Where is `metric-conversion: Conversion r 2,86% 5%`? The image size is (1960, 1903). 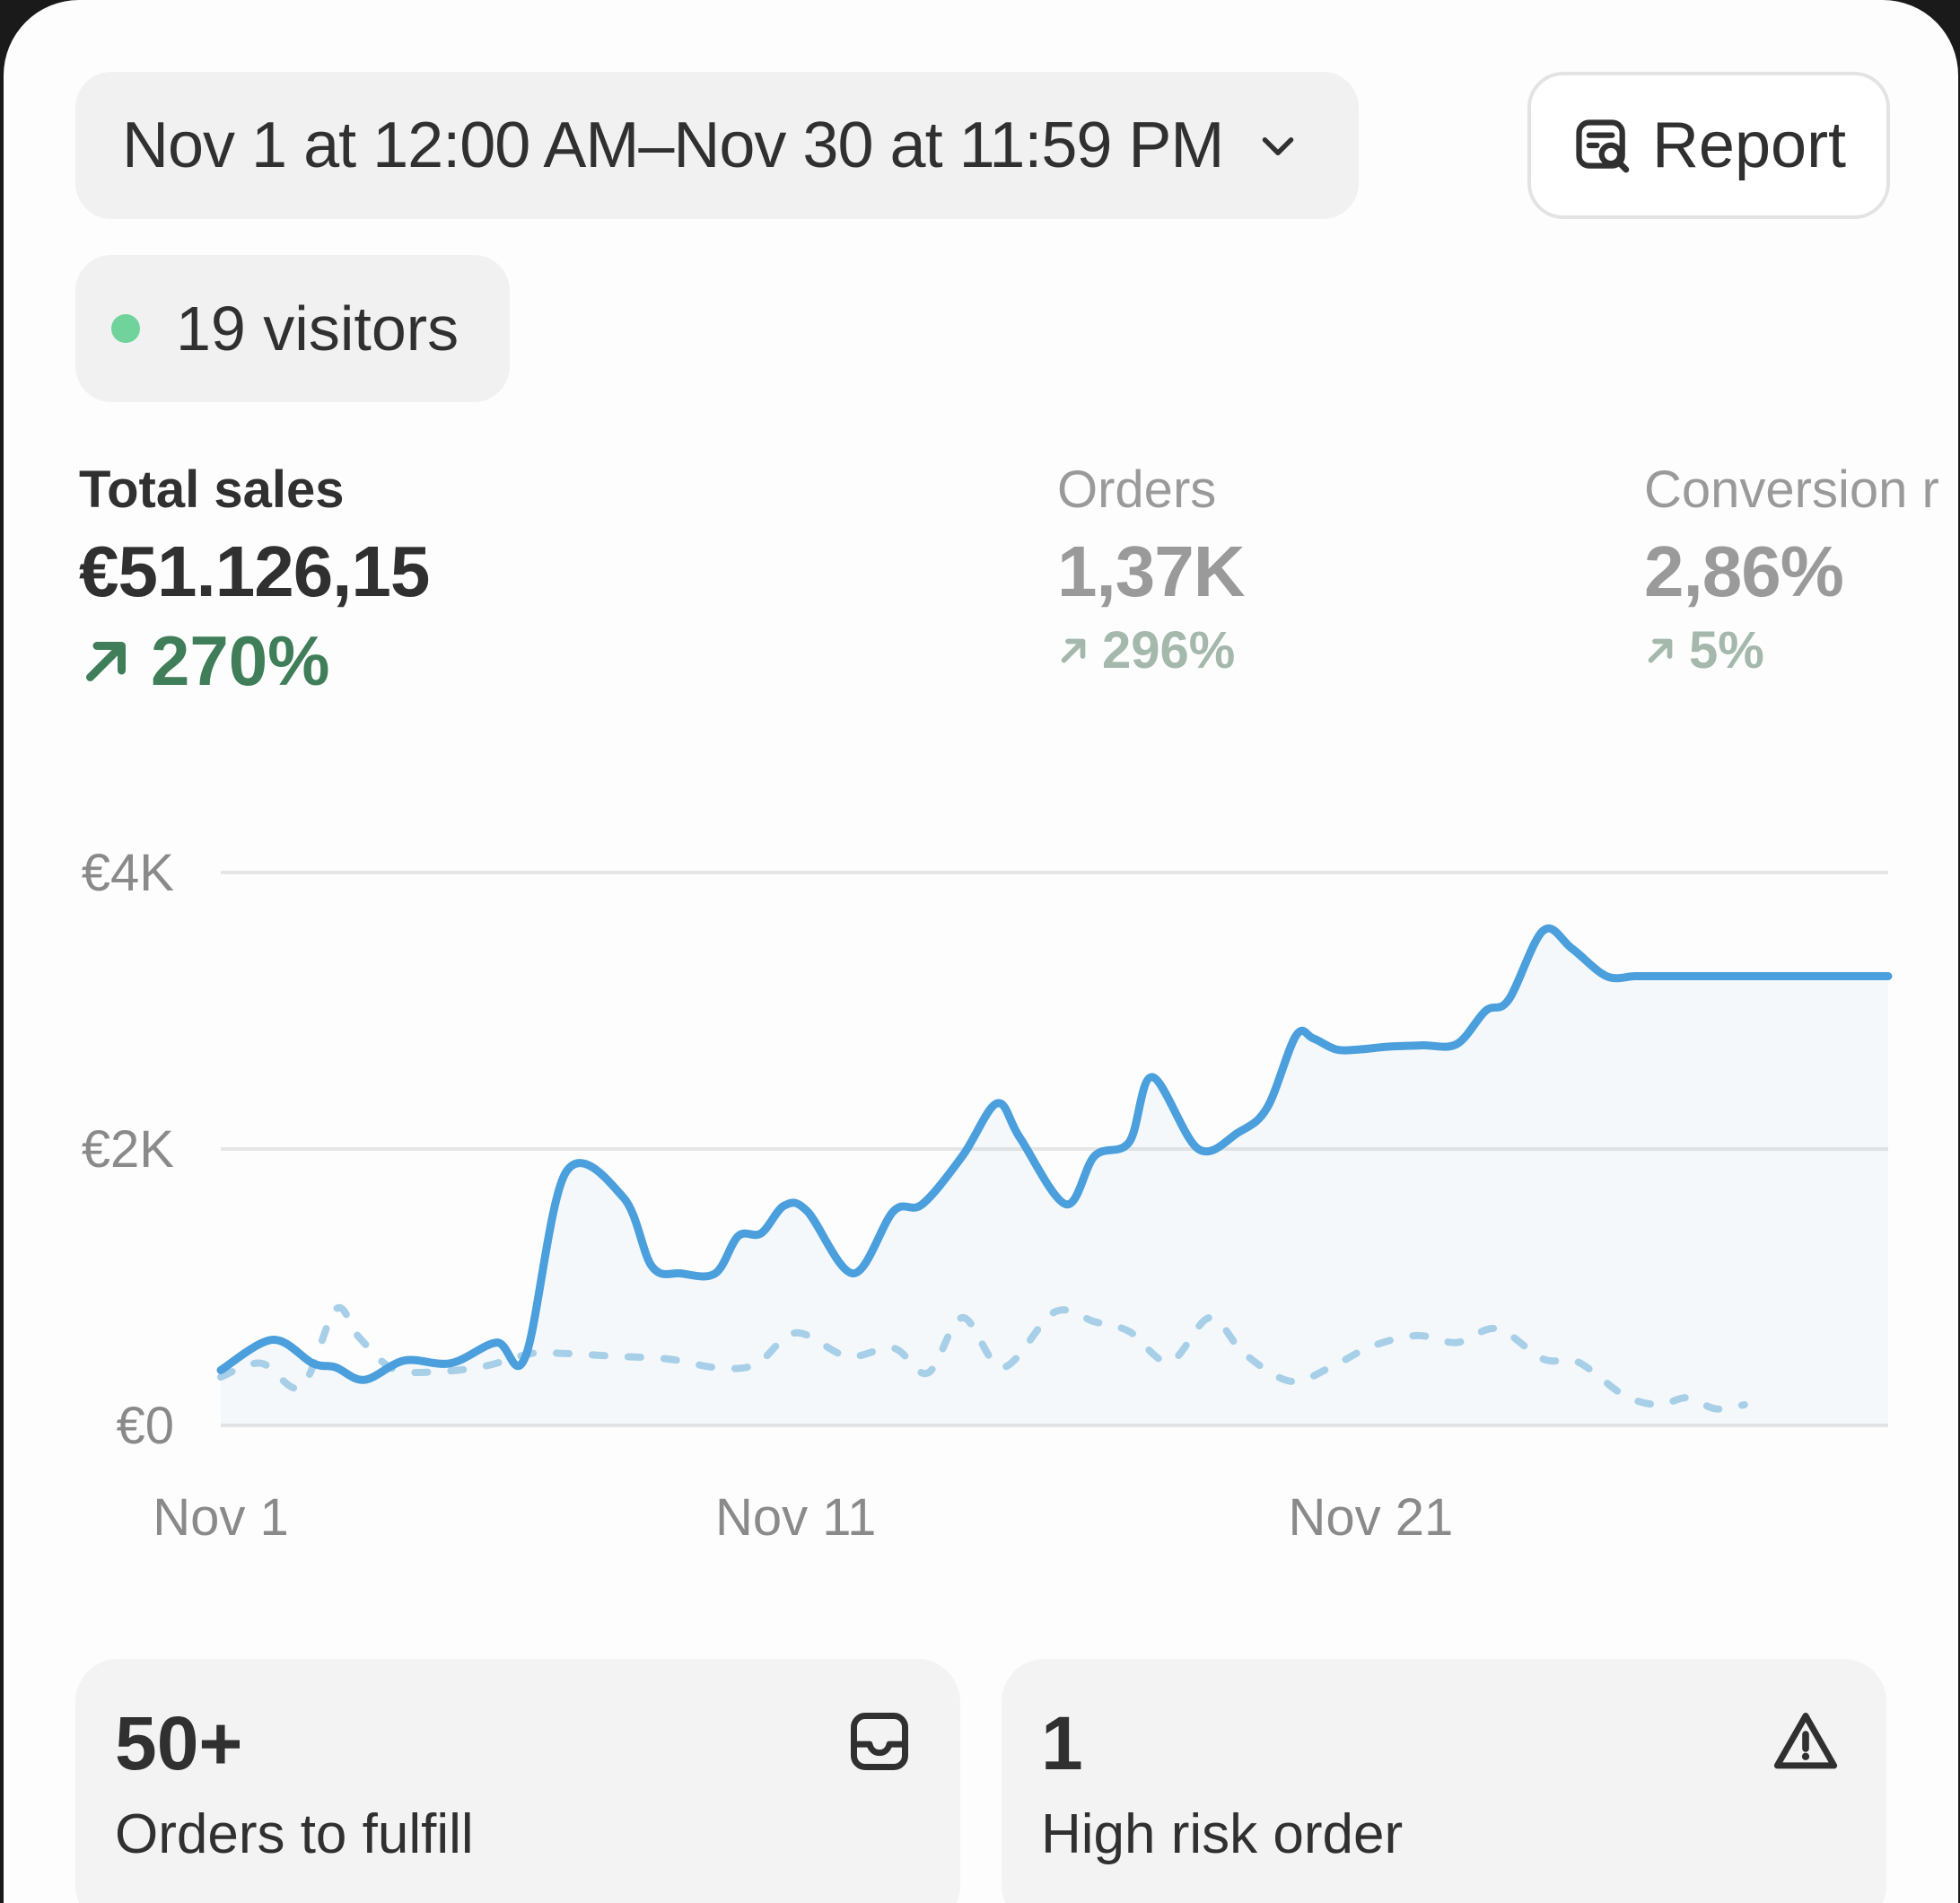
metric-conversion: Conversion r 2,86% 5% is located at coordinates (1792, 570).